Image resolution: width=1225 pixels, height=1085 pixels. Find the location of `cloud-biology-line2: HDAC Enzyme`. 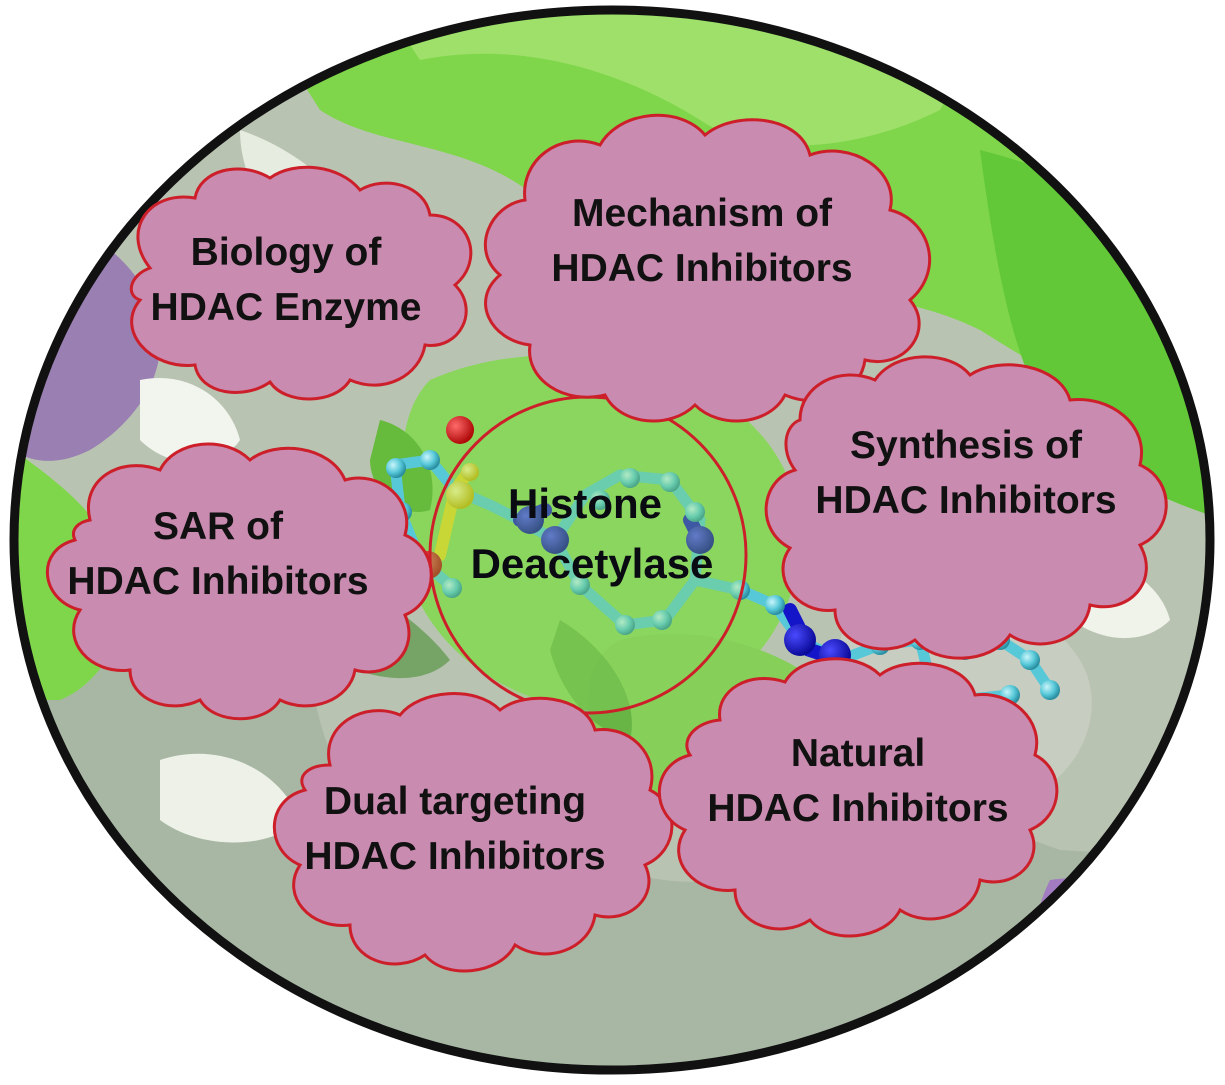

cloud-biology-line2: HDAC Enzyme is located at coordinates (286, 307).